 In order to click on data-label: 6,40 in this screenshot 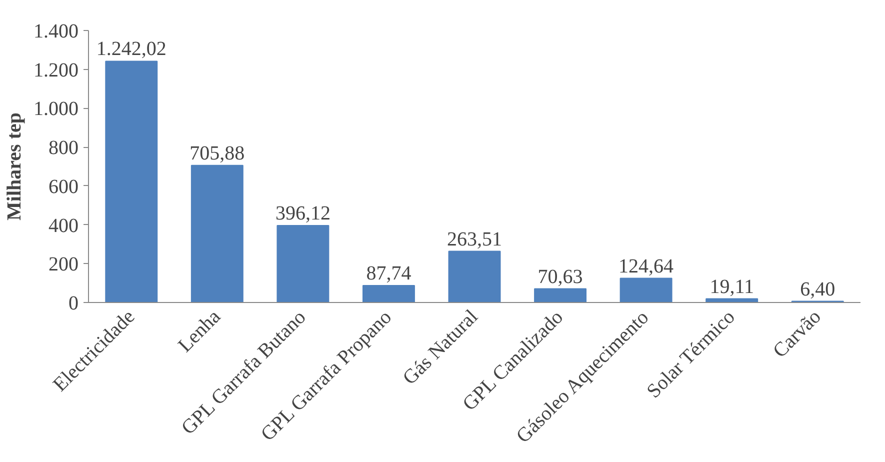, I will do `click(818, 289)`.